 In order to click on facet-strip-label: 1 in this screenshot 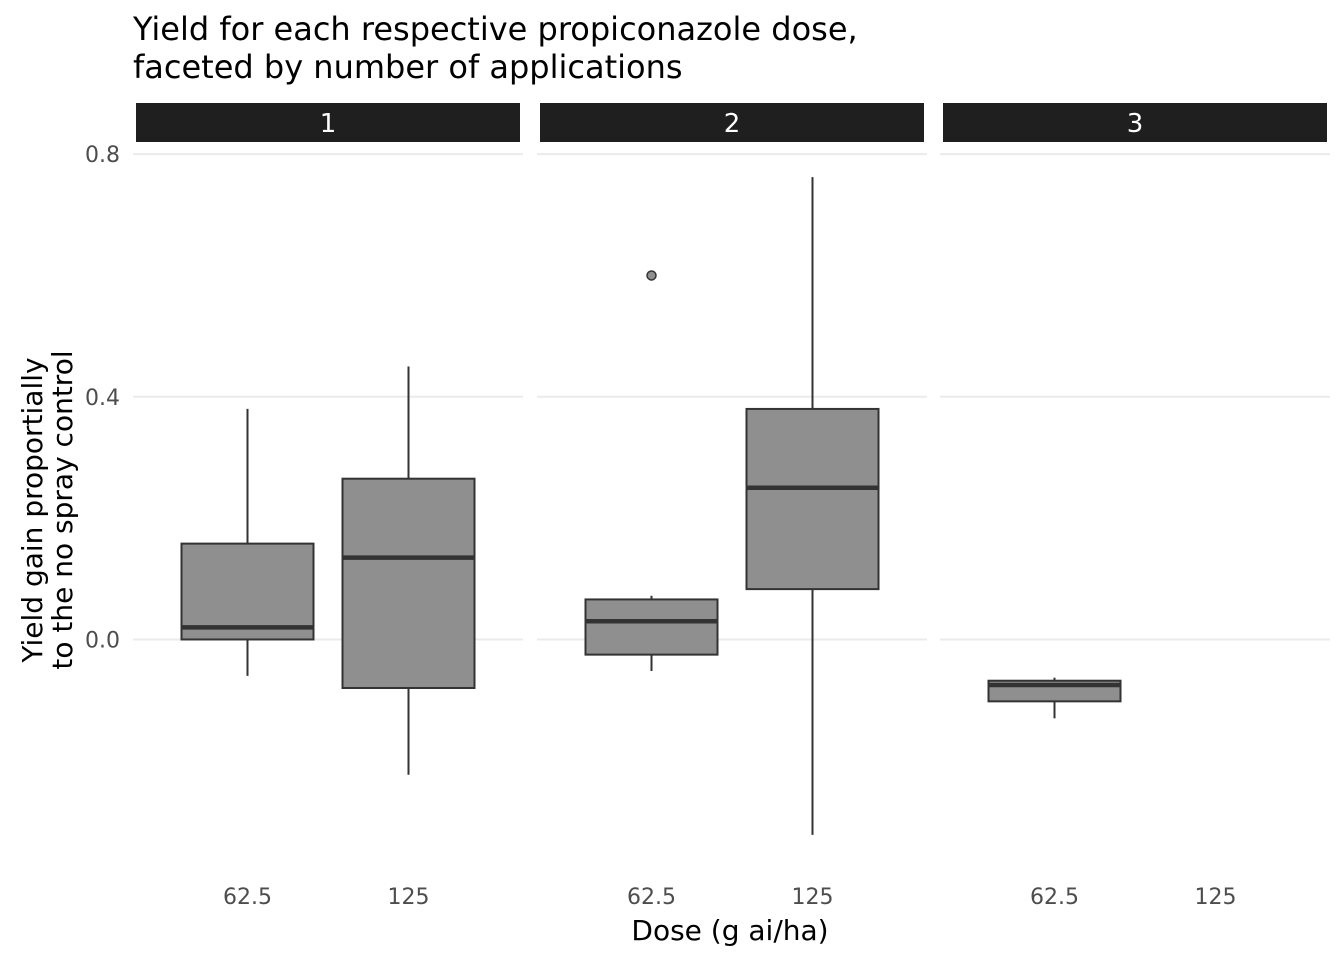, I will do `click(328, 124)`.